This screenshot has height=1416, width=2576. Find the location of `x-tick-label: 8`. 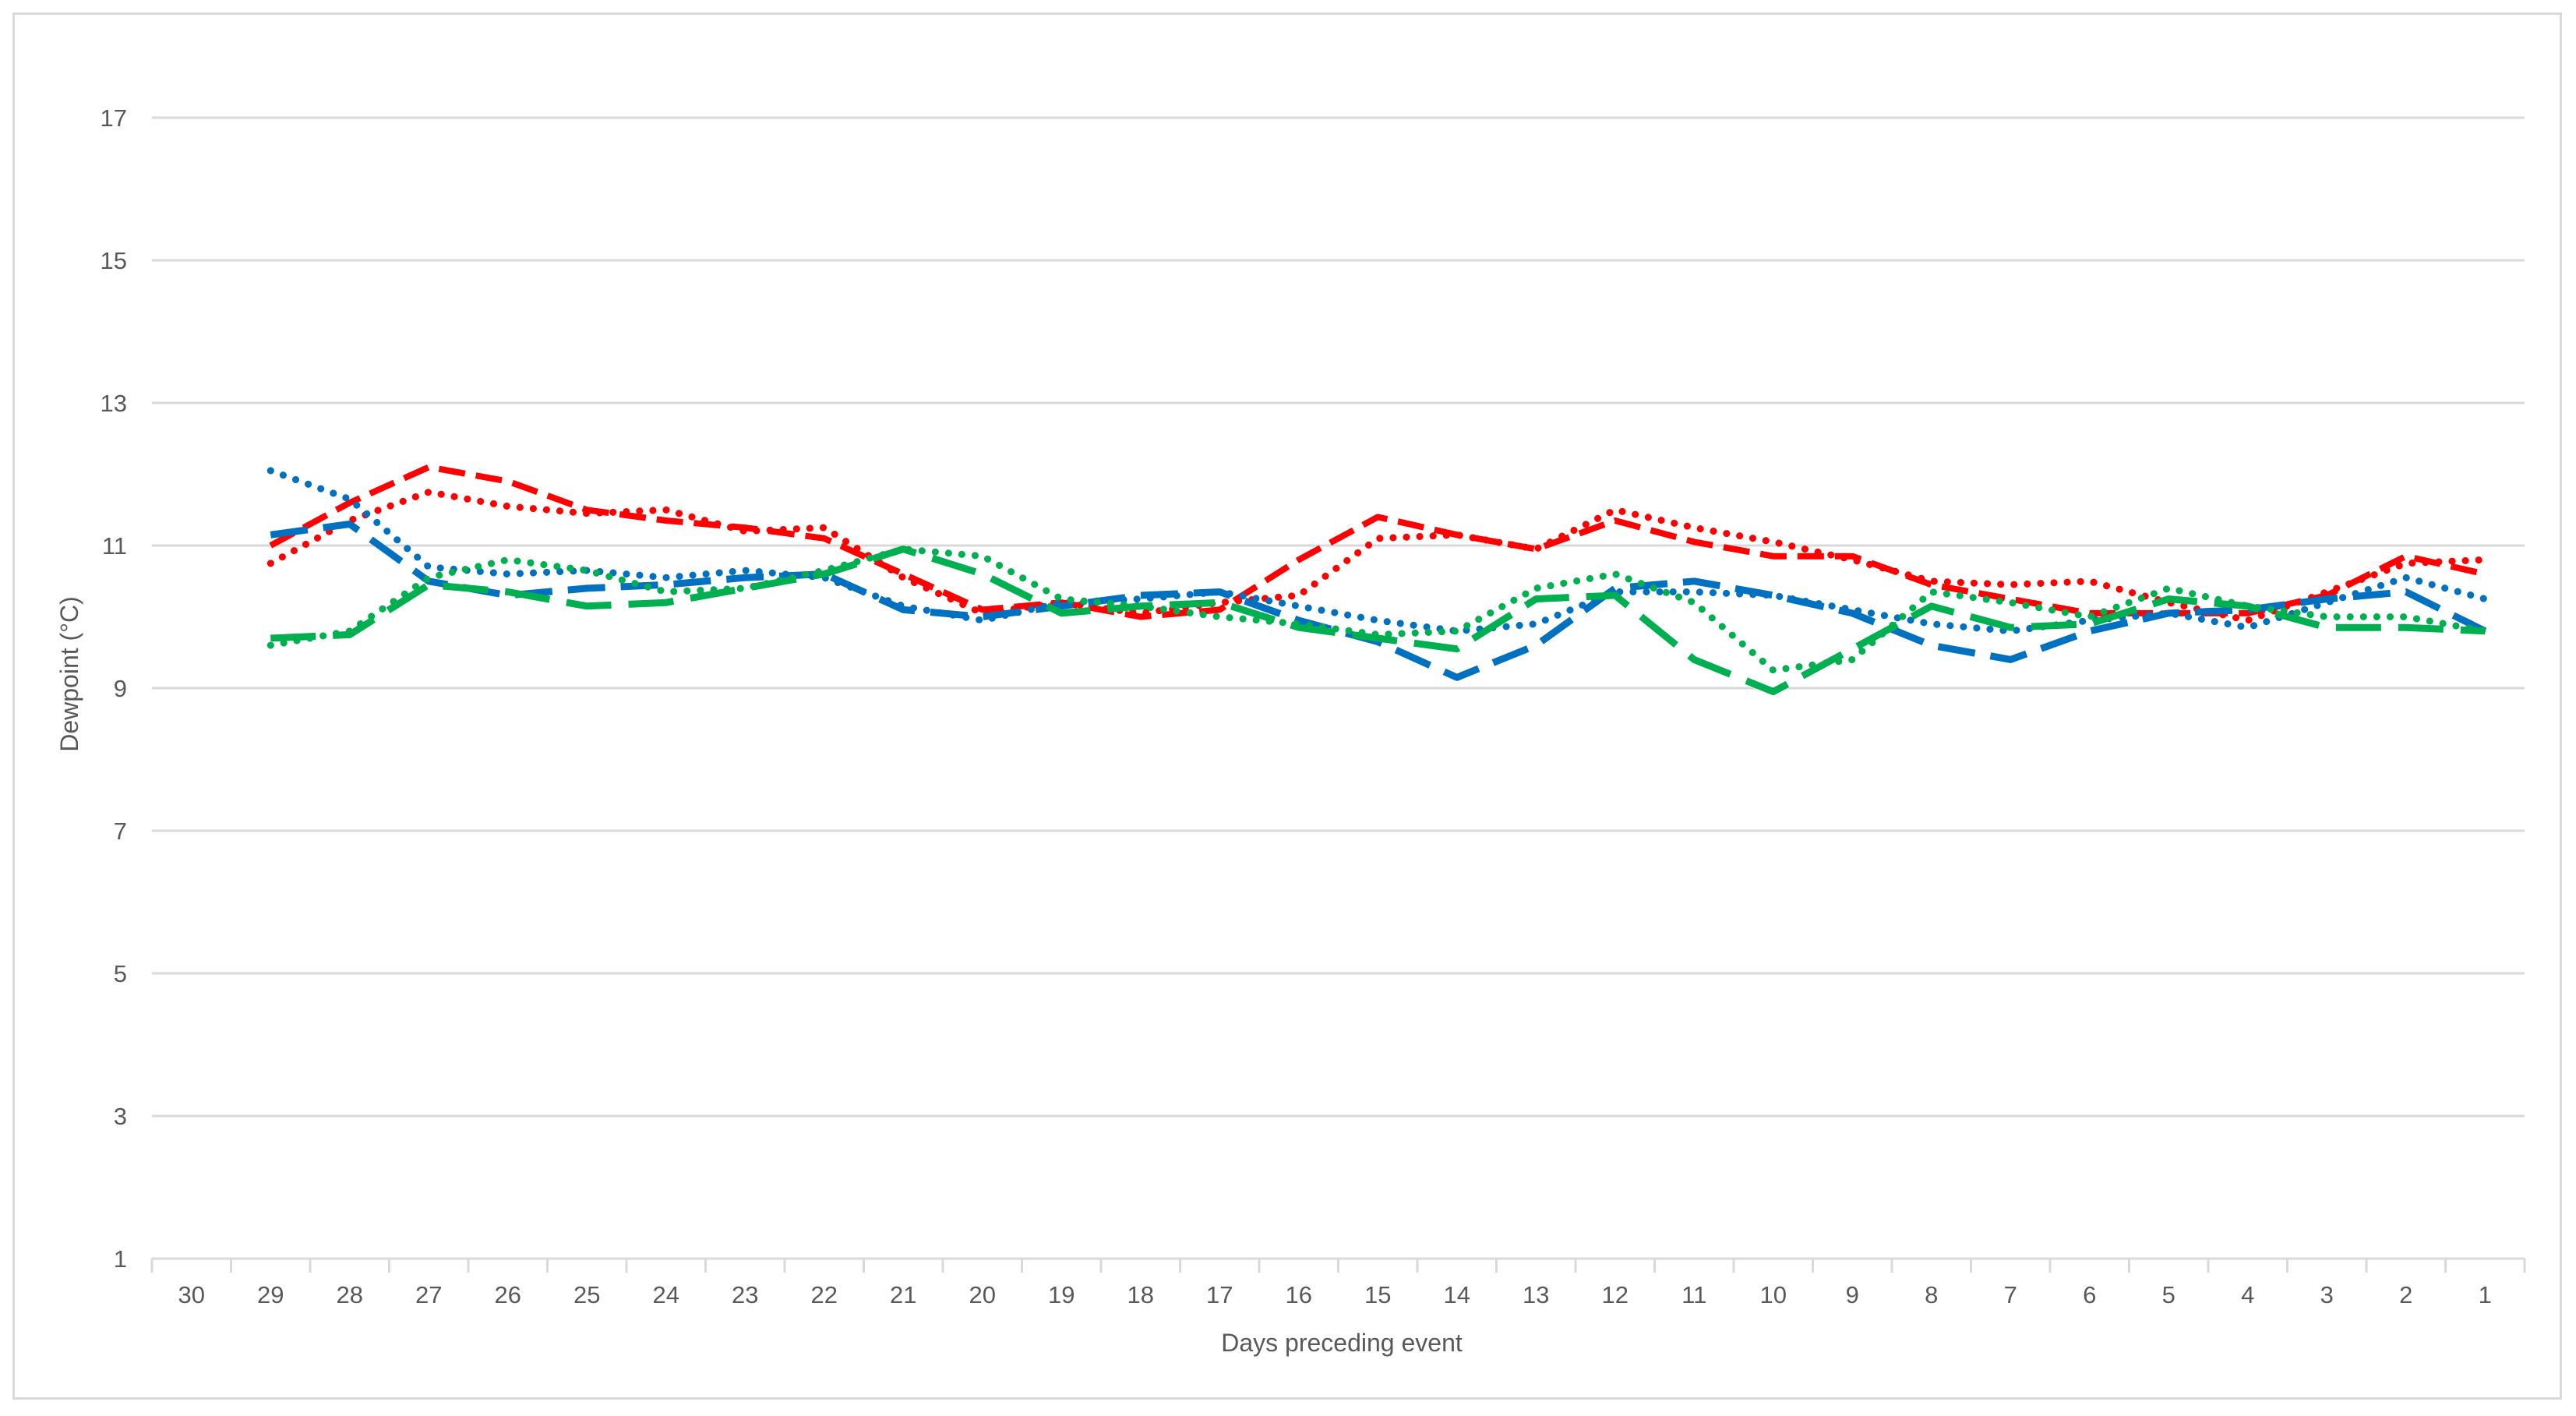

x-tick-label: 8 is located at coordinates (1931, 1295).